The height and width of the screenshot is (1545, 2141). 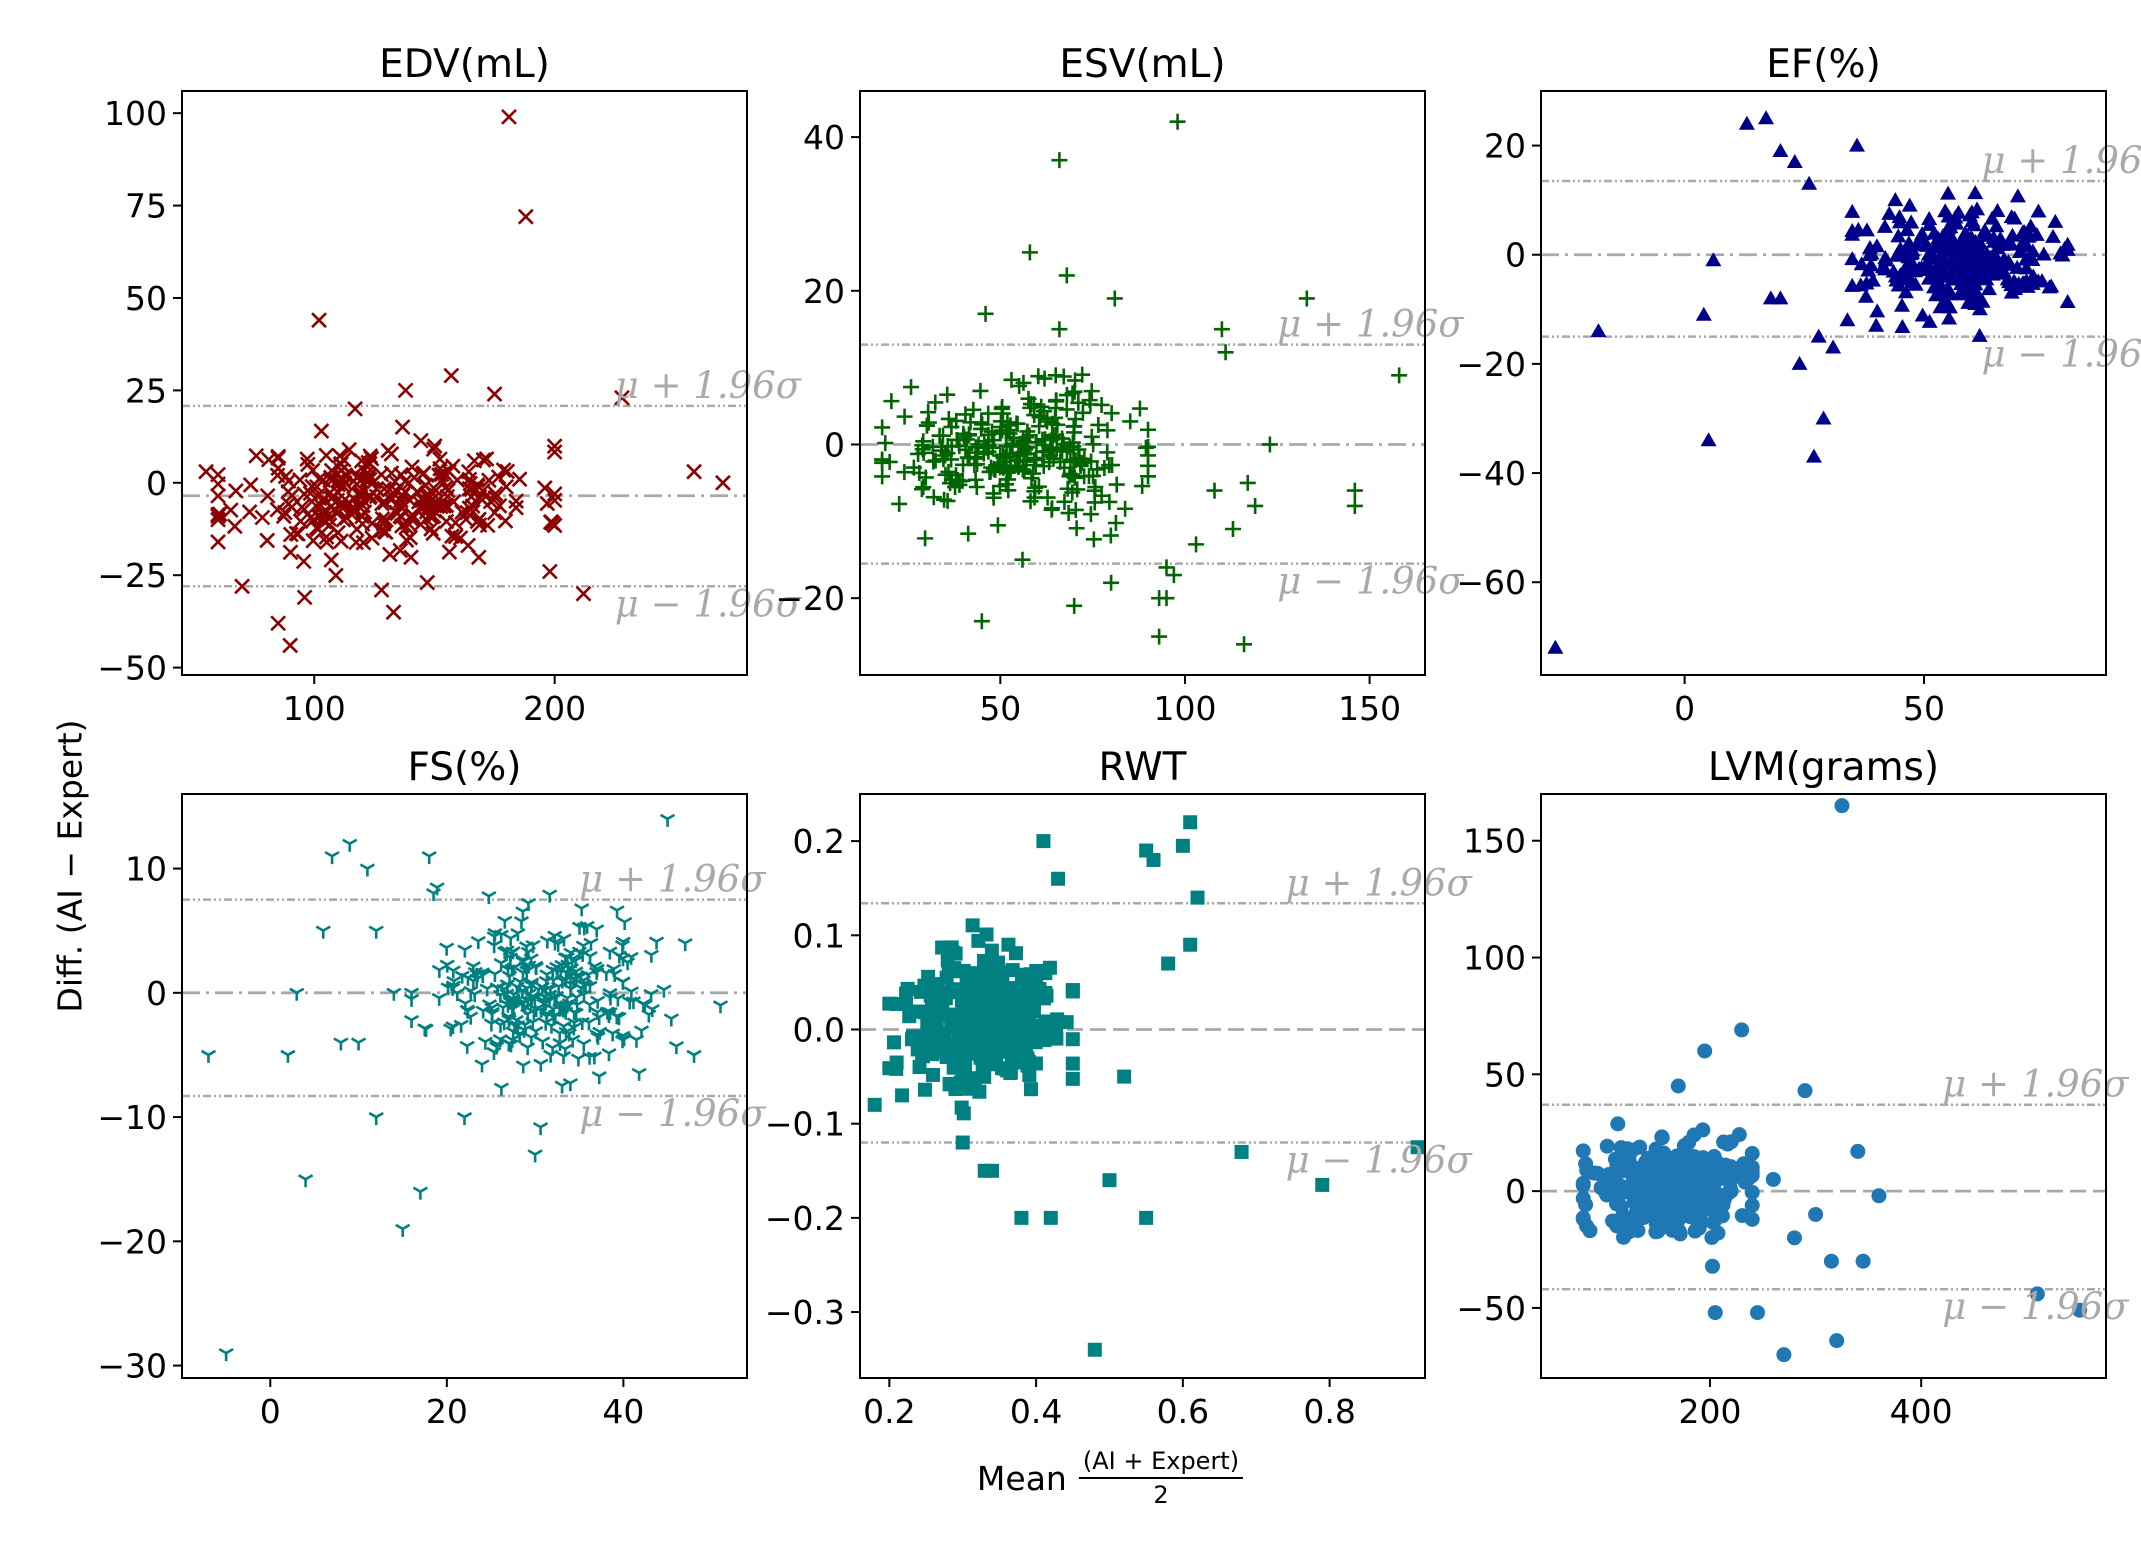 What do you see at coordinates (146, 298) in the screenshot?
I see `y-tick-label: 50` at bounding box center [146, 298].